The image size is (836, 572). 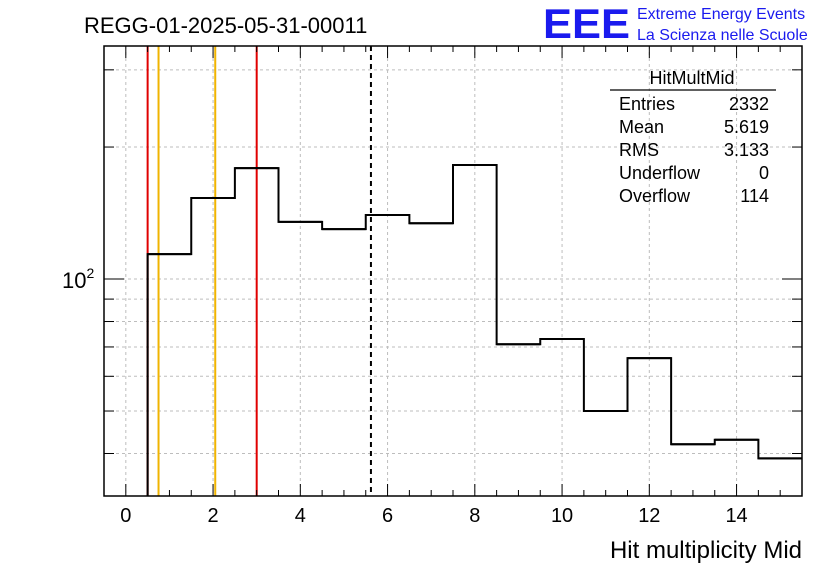 I want to click on stats-value-underflow: 0, so click(x=764, y=173).